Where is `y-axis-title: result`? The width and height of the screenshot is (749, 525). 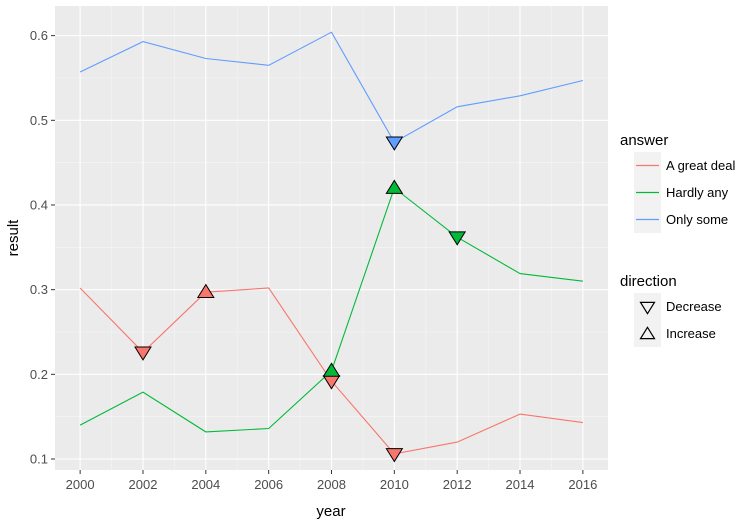 y-axis-title: result is located at coordinates (13, 238).